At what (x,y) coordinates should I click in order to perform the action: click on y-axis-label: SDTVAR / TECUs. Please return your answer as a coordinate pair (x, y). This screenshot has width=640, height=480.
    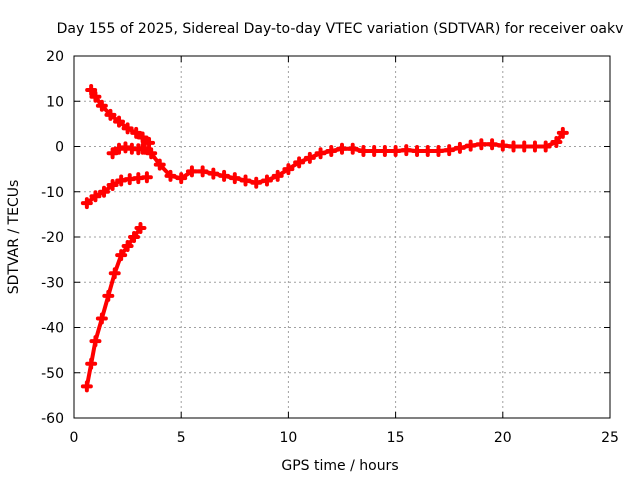
    Looking at the image, I should click on (14, 237).